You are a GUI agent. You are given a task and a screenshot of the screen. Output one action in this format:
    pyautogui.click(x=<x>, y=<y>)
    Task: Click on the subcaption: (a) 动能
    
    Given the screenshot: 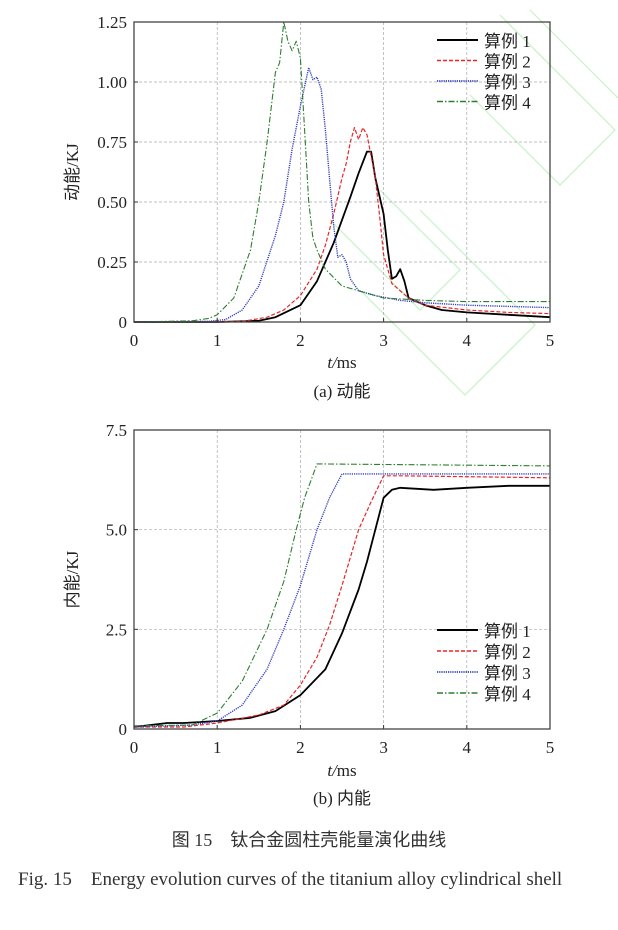 What is the action you would take?
    pyautogui.click(x=341, y=391)
    